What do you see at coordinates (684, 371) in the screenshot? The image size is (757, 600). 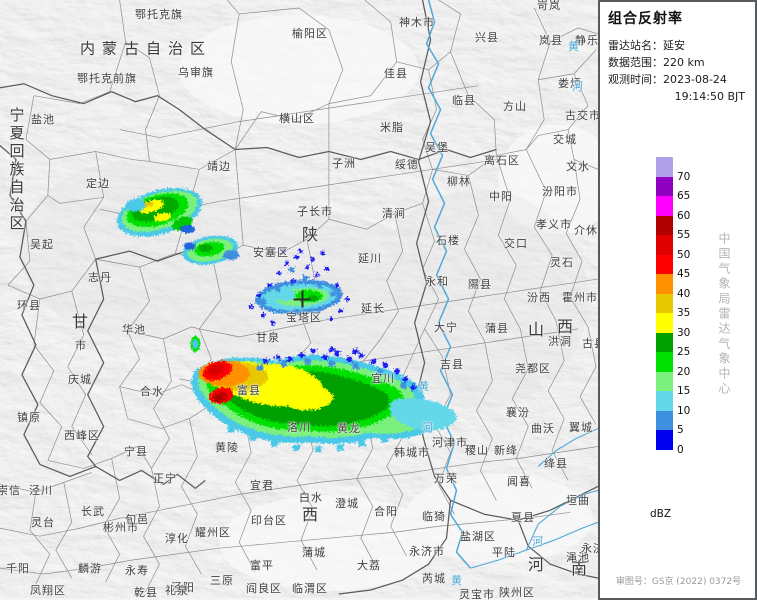 I see `tick-label: 20` at bounding box center [684, 371].